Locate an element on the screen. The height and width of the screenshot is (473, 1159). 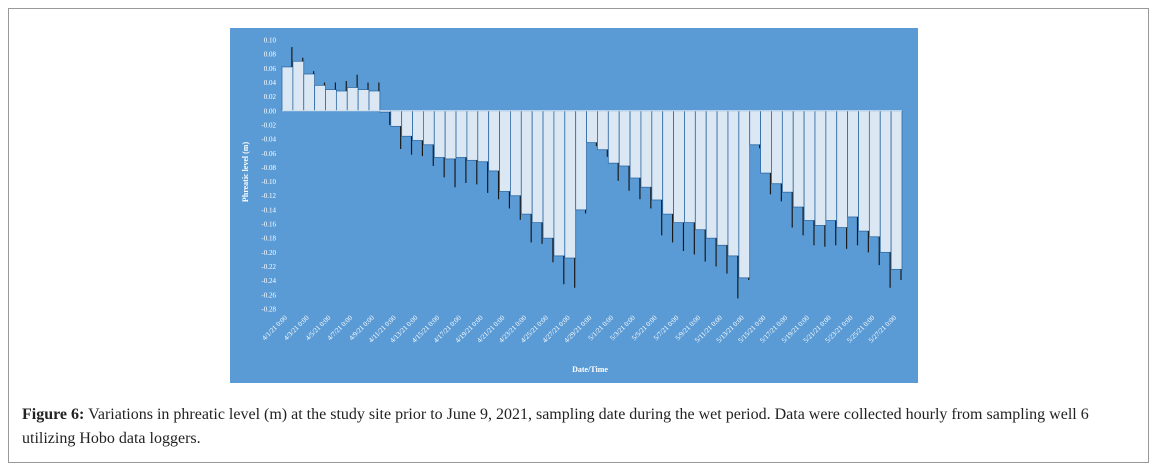
y-tick-label: -0.24 is located at coordinates (268, 281).